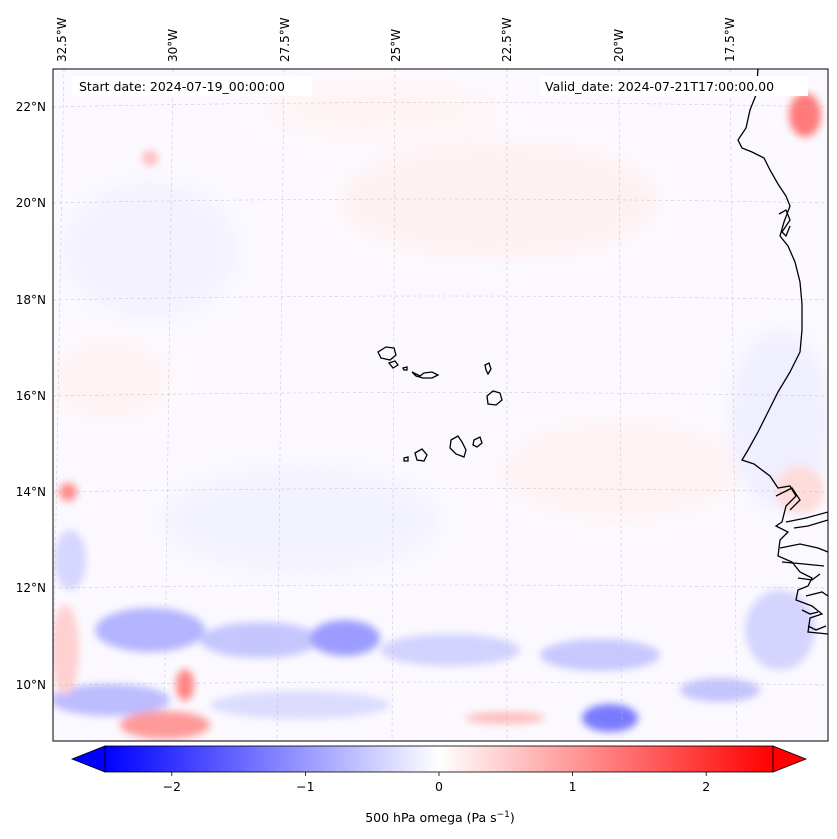 Image resolution: width=837 pixels, height=839 pixels. I want to click on sao-nicolau-island, so click(425, 375).